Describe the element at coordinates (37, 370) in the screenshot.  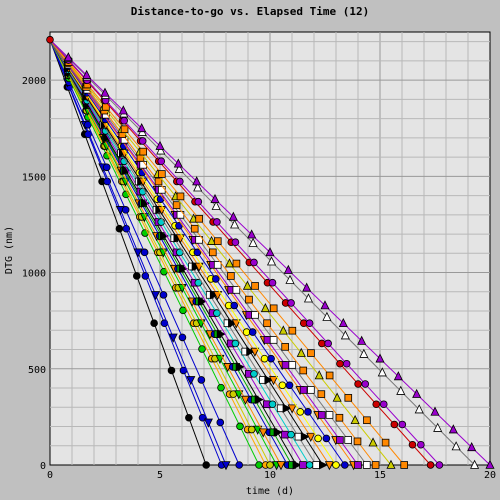
I see `y-tick-label: 500` at that location.